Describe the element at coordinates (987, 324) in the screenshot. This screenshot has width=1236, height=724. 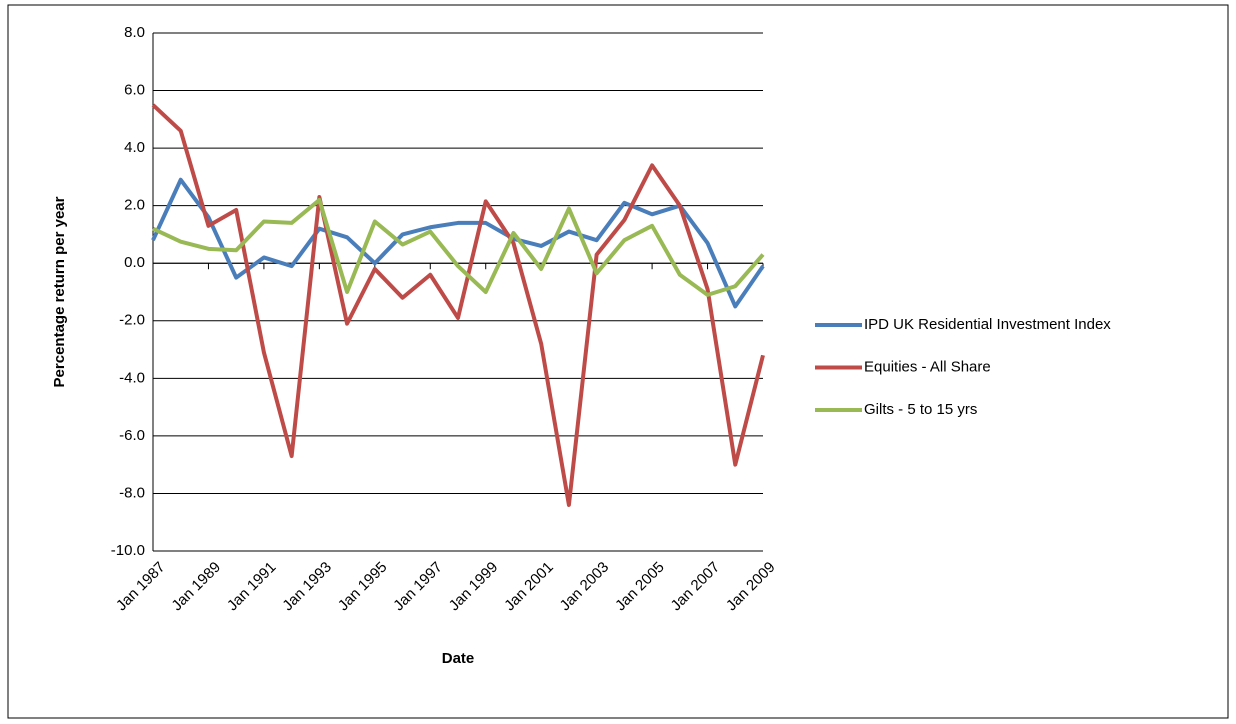
I see `legend-label: IPD UK Residential Investment Index` at that location.